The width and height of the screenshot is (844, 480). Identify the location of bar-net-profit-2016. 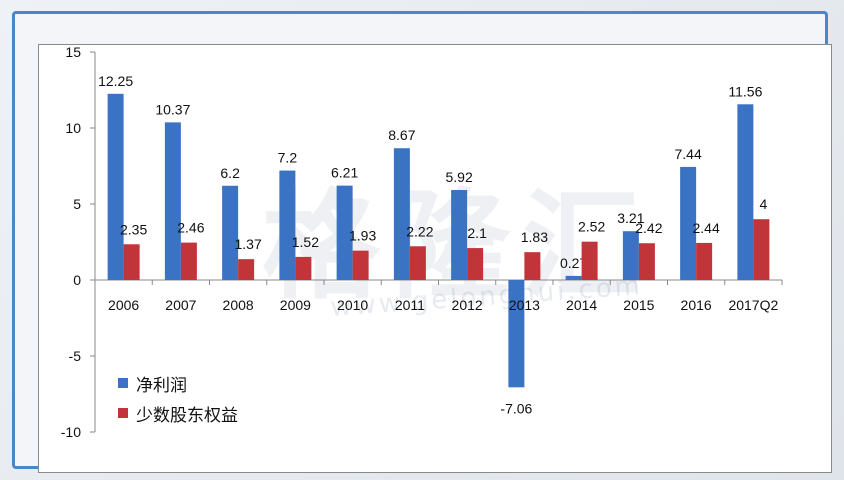
(688, 223).